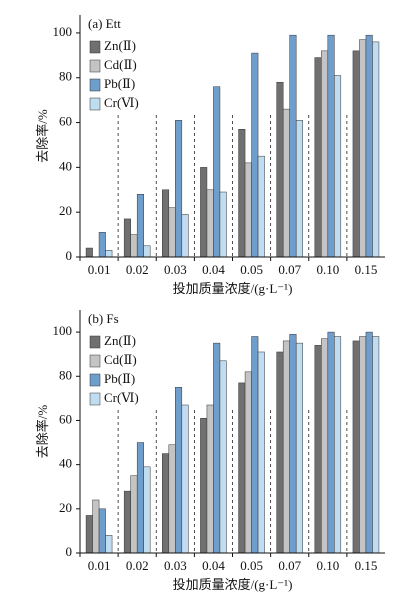 The height and width of the screenshot is (605, 412). What do you see at coordinates (42, 432) in the screenshot?
I see `y-axis-label: 去除率/%` at bounding box center [42, 432].